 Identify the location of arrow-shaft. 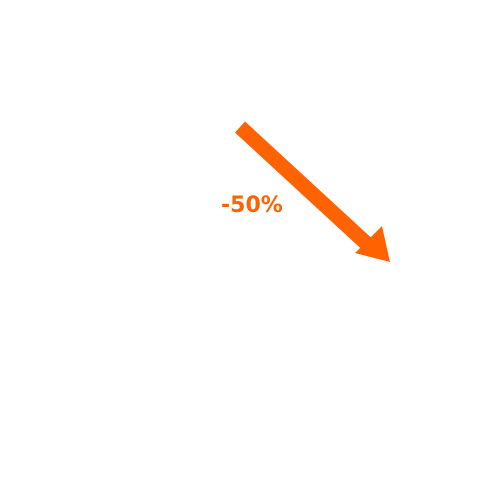
(303, 185).